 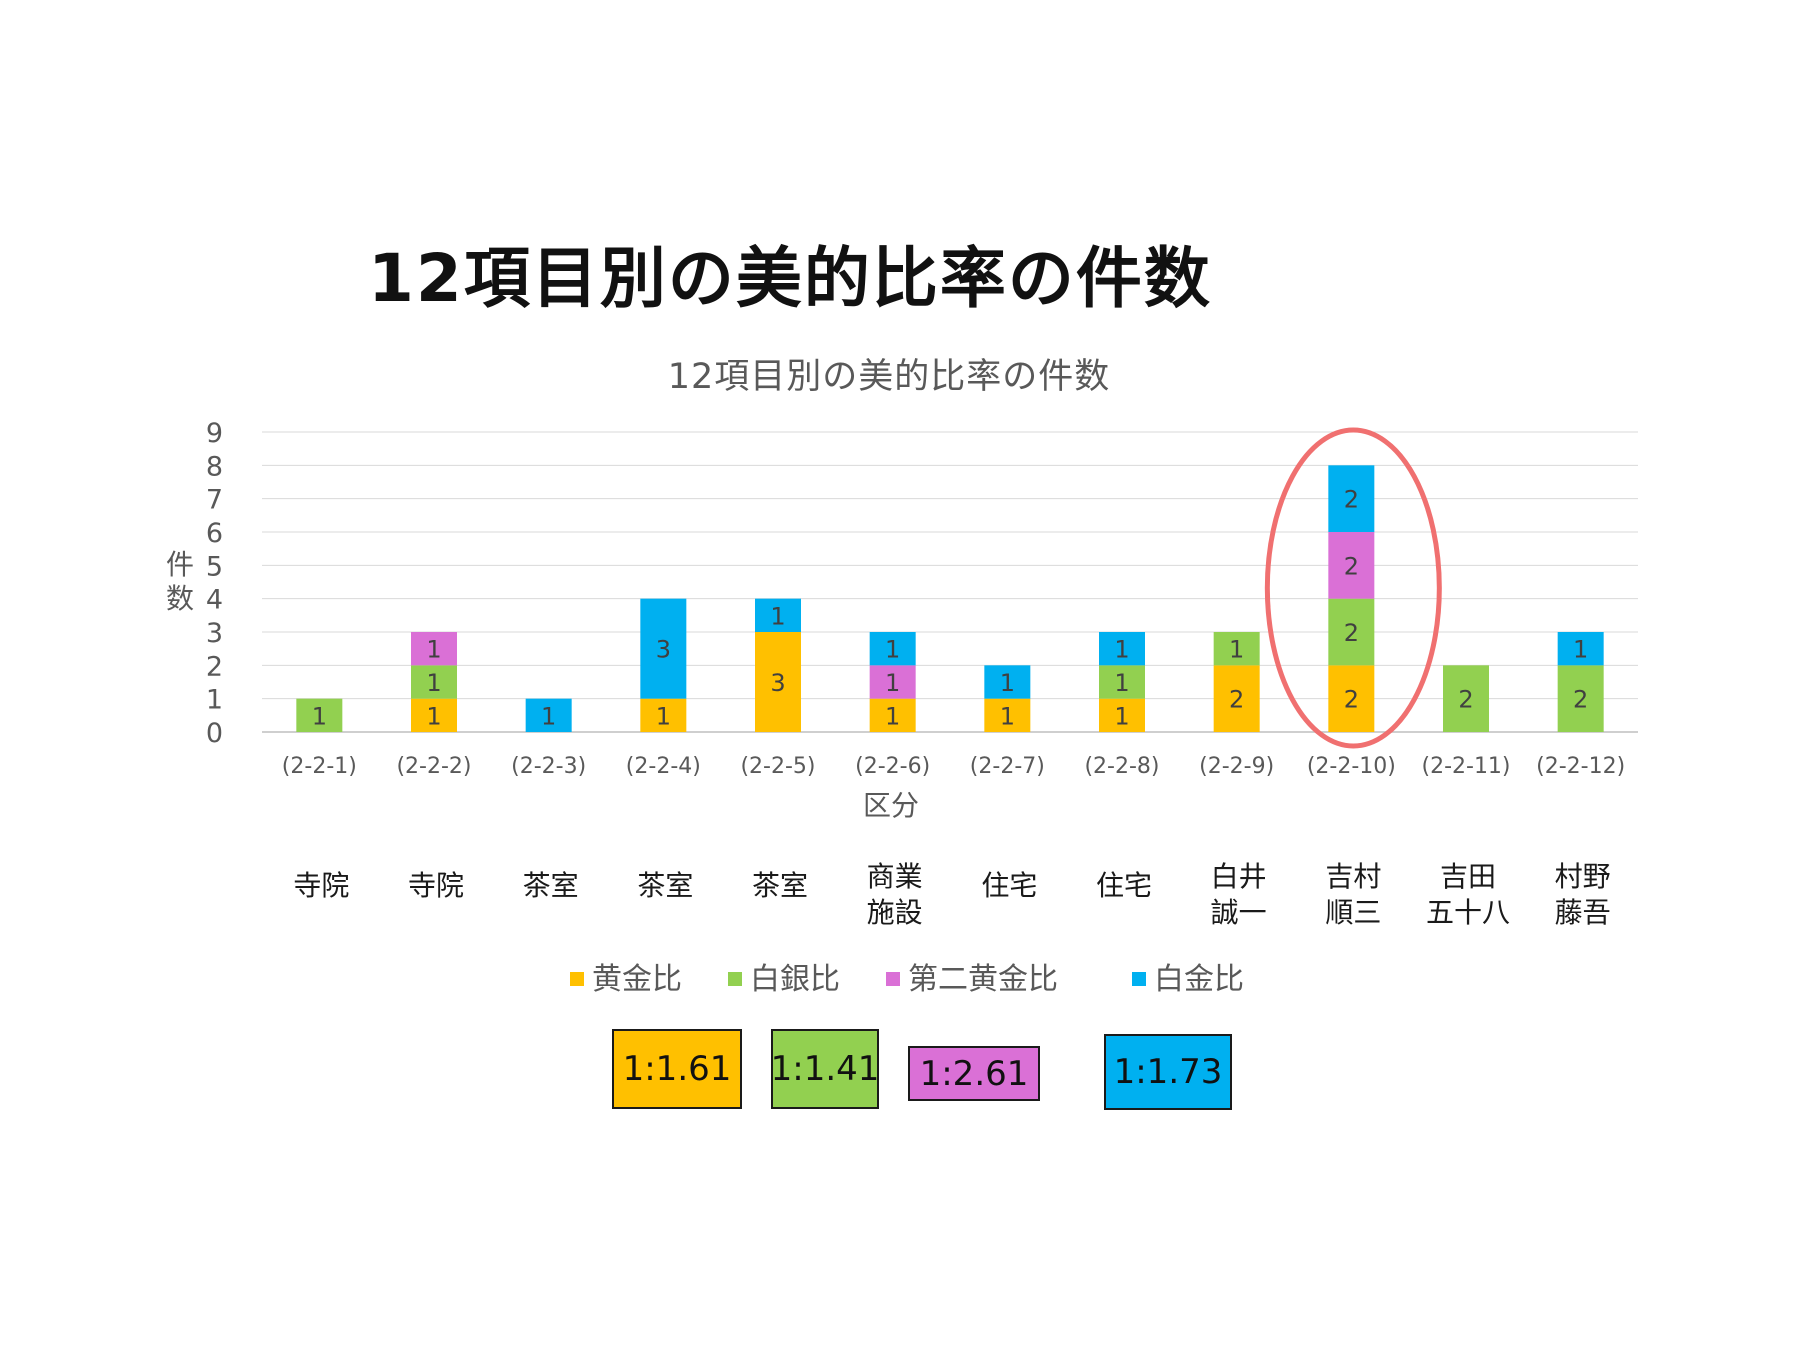 What do you see at coordinates (983, 979) in the screenshot?
I see `legend-label: 第二黄金比` at bounding box center [983, 979].